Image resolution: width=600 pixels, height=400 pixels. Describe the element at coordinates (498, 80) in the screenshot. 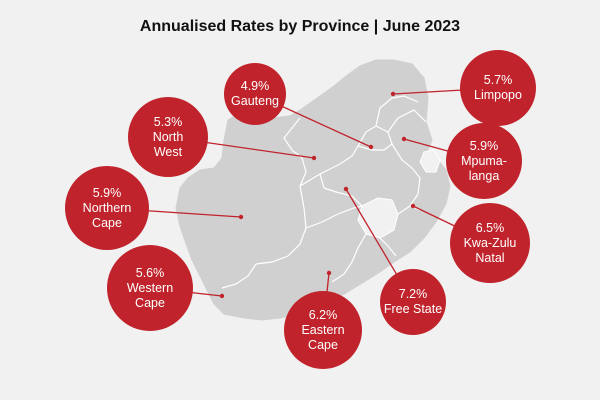

I see `rate-label: 5.7%` at that location.